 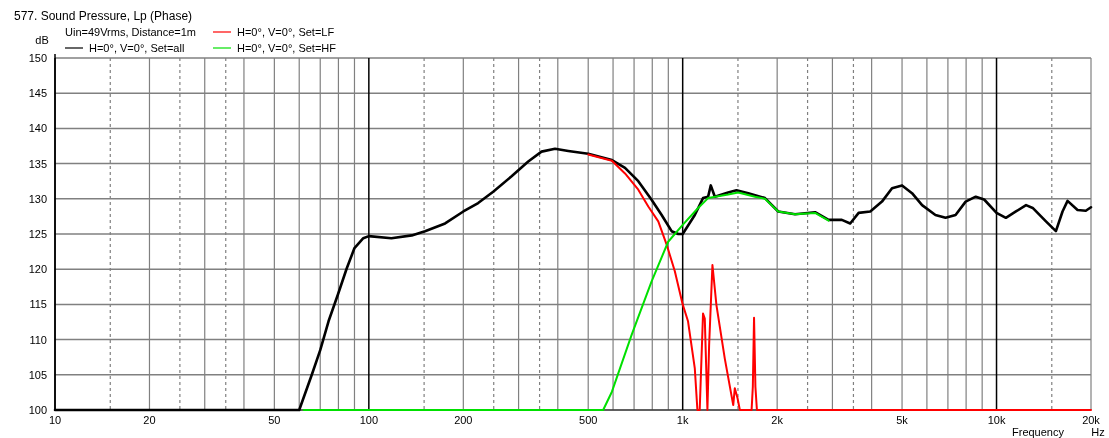 I want to click on y-tick-label: 100, so click(x=37, y=410).